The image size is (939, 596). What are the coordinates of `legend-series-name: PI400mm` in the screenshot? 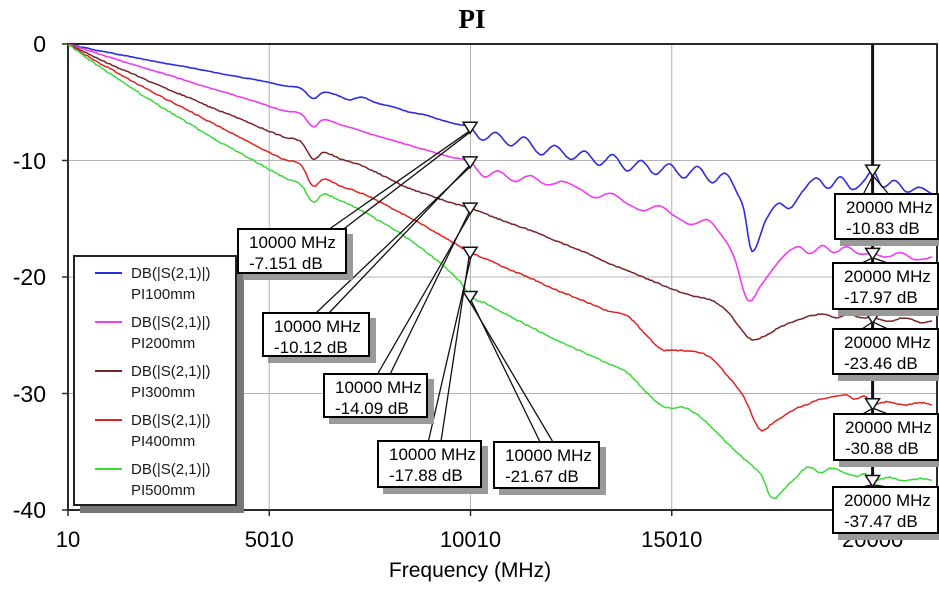 It's located at (163, 441).